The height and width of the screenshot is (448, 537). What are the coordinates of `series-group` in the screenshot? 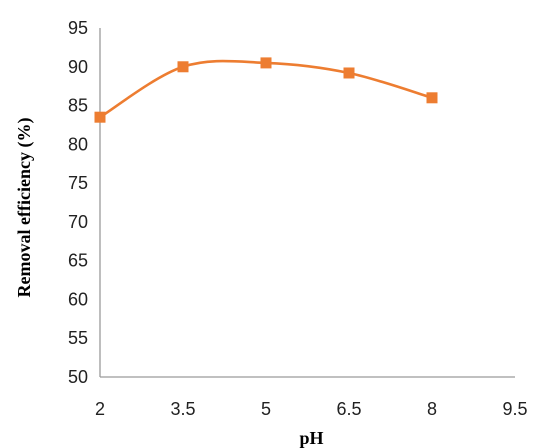 It's located at (266, 90).